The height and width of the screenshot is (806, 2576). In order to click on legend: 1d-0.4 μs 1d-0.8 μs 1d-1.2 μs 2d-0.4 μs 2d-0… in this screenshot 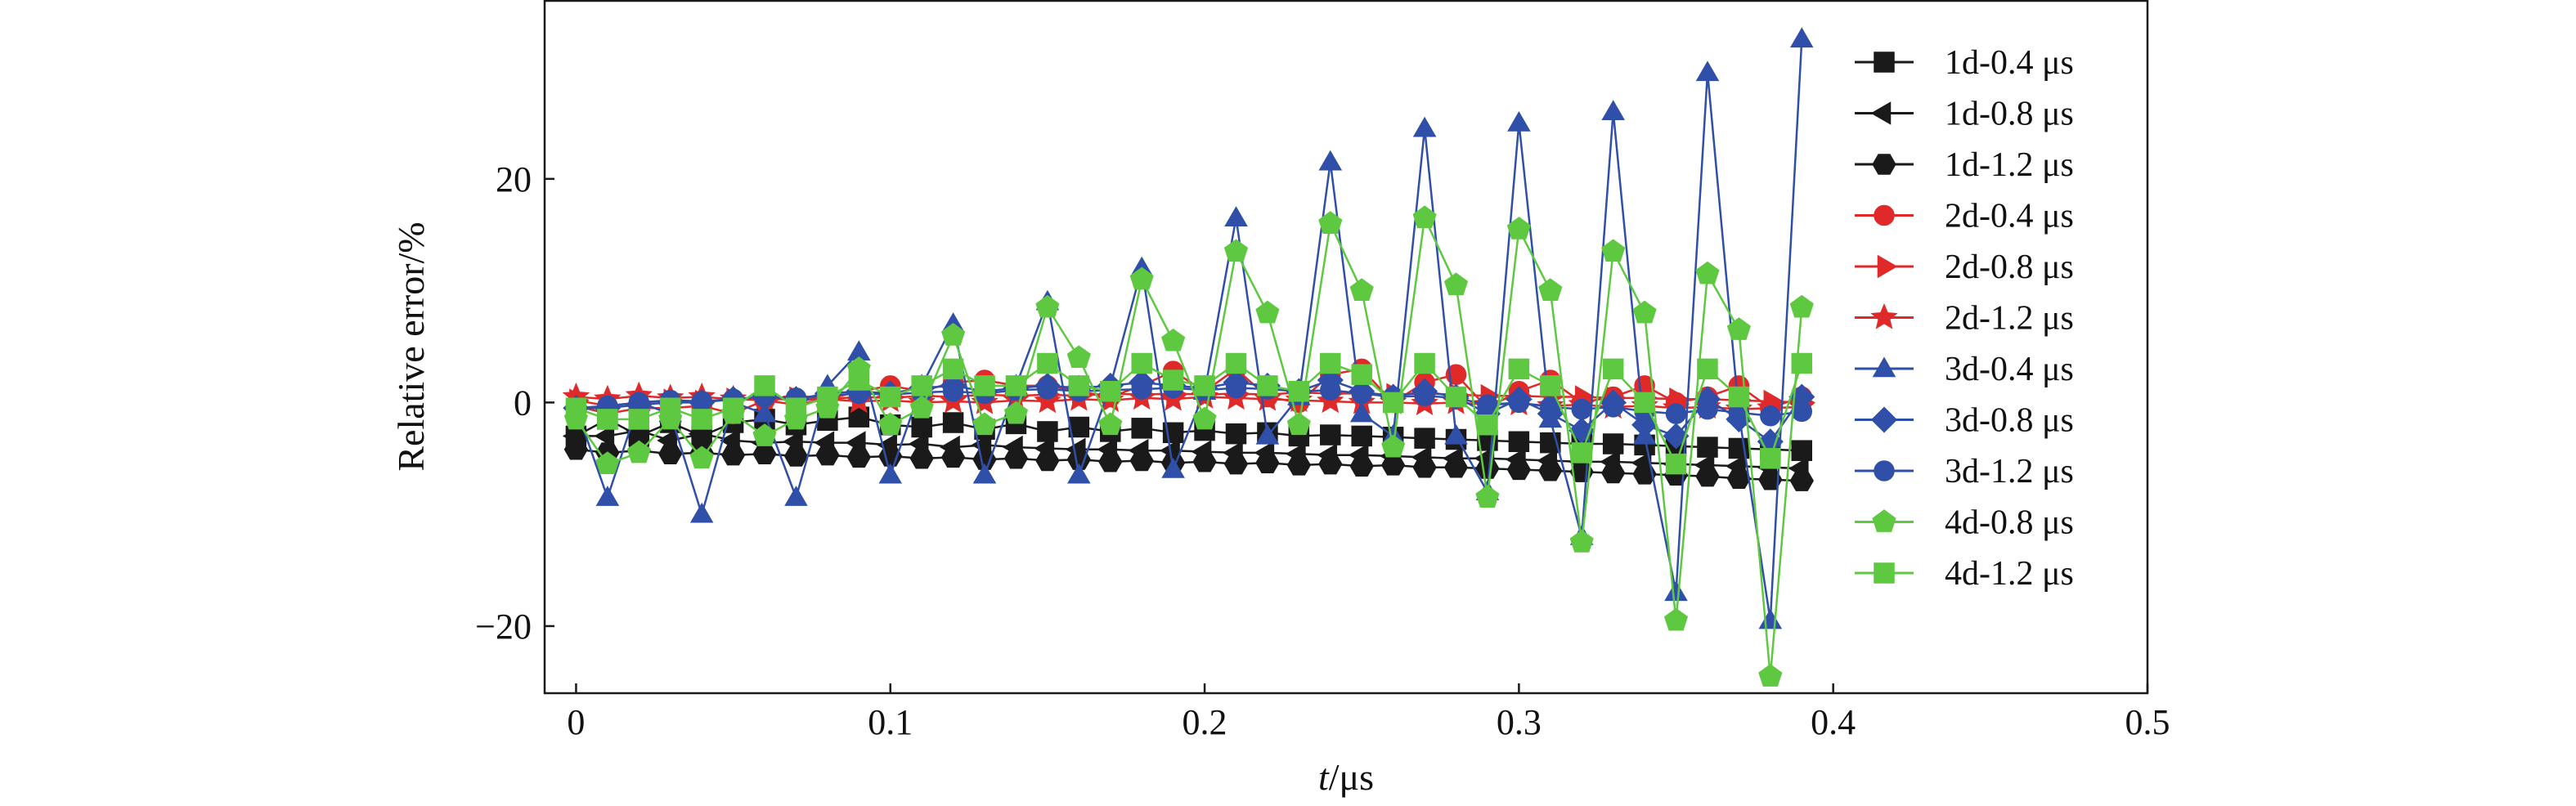, I will do `click(1965, 319)`.